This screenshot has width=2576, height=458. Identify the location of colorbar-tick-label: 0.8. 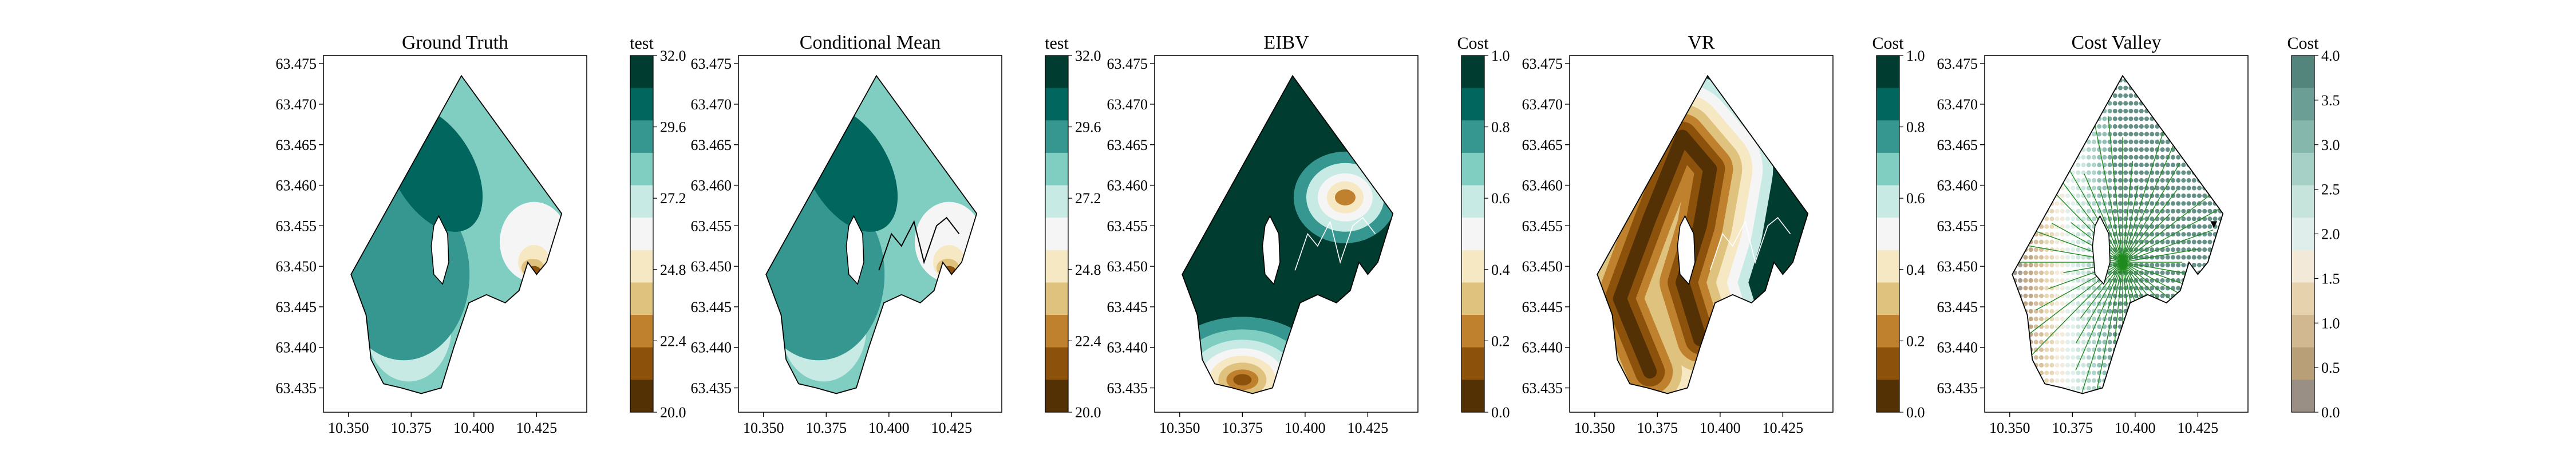
(1500, 128).